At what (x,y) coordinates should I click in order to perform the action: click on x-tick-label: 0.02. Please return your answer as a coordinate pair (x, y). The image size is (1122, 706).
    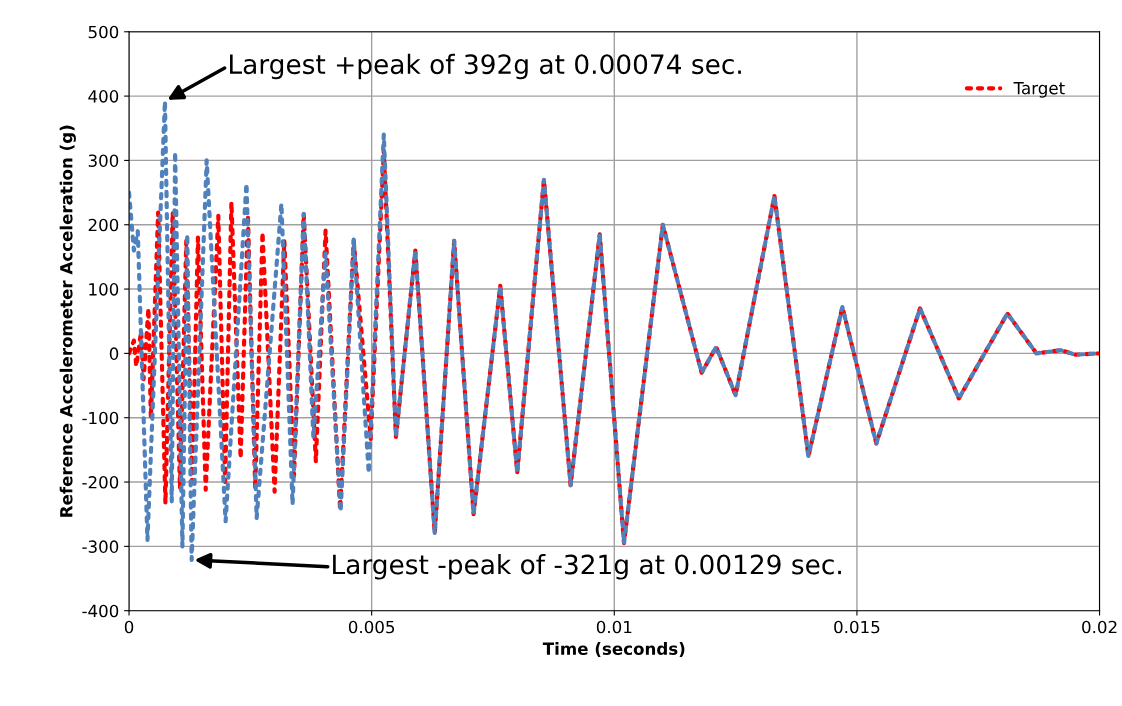
    Looking at the image, I should click on (1099, 627).